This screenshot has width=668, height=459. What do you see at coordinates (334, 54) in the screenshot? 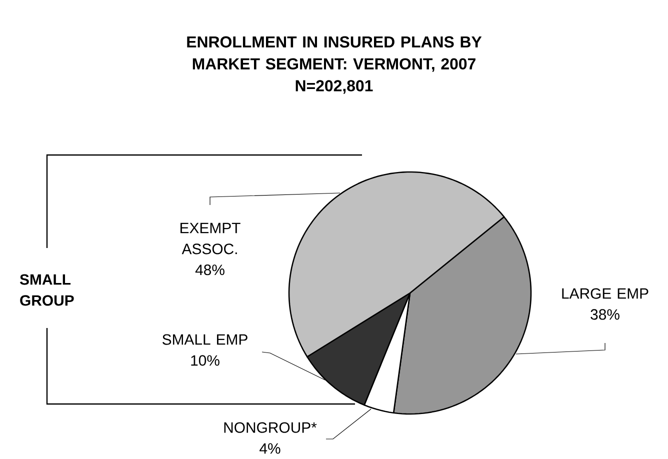
I see `chart-title: ENROLLMENT IN INSURED PLANS BY MARKET SEGMENT: VERMONT, 2007` at bounding box center [334, 54].